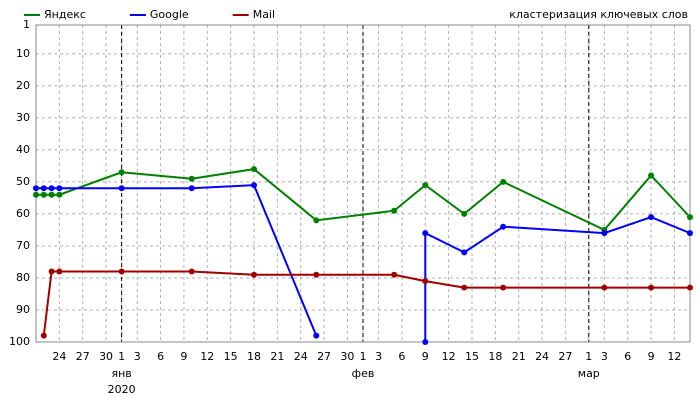 The height and width of the screenshot is (400, 700). I want to click on y-tick-label: 1, so click(26, 24).